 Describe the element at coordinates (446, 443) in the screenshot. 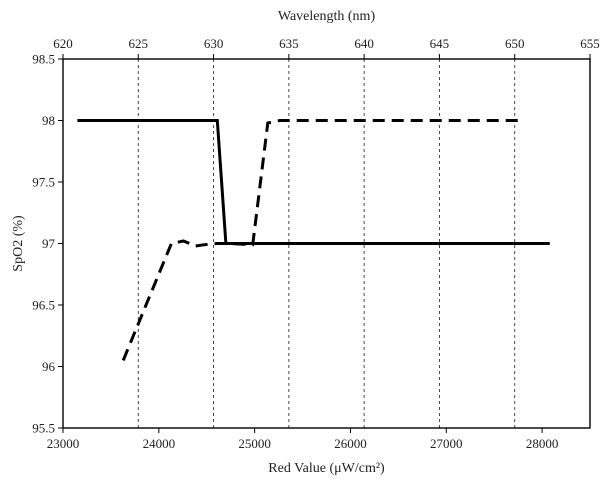

I see `x-tick-label: 27000` at that location.